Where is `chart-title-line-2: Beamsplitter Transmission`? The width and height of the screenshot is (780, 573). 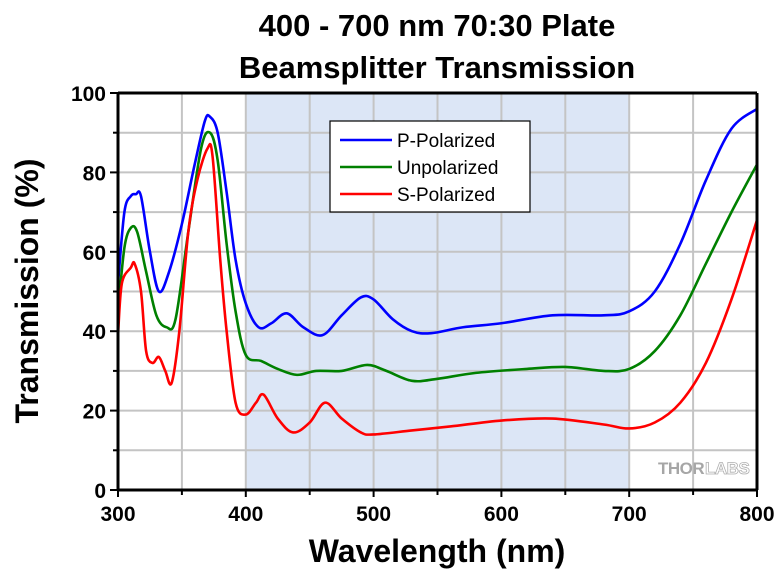 chart-title-line-2: Beamsplitter Transmission is located at coordinates (437, 67).